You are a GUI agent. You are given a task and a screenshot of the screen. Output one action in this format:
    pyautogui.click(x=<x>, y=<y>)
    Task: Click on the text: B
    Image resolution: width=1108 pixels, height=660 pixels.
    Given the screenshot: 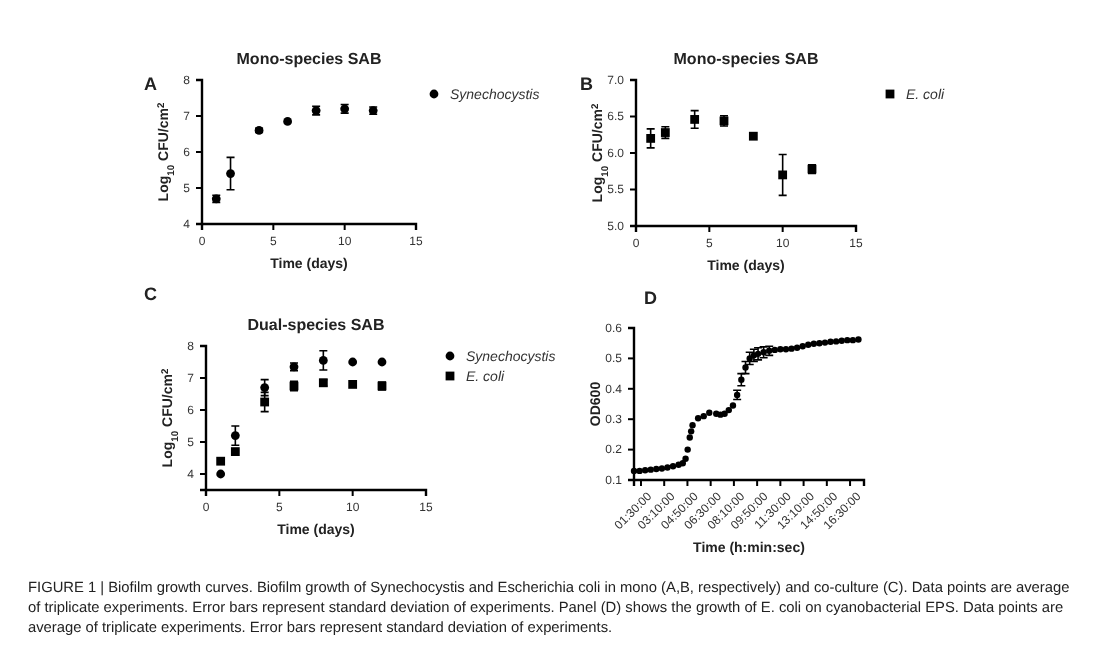 What is the action you would take?
    pyautogui.click(x=587, y=84)
    